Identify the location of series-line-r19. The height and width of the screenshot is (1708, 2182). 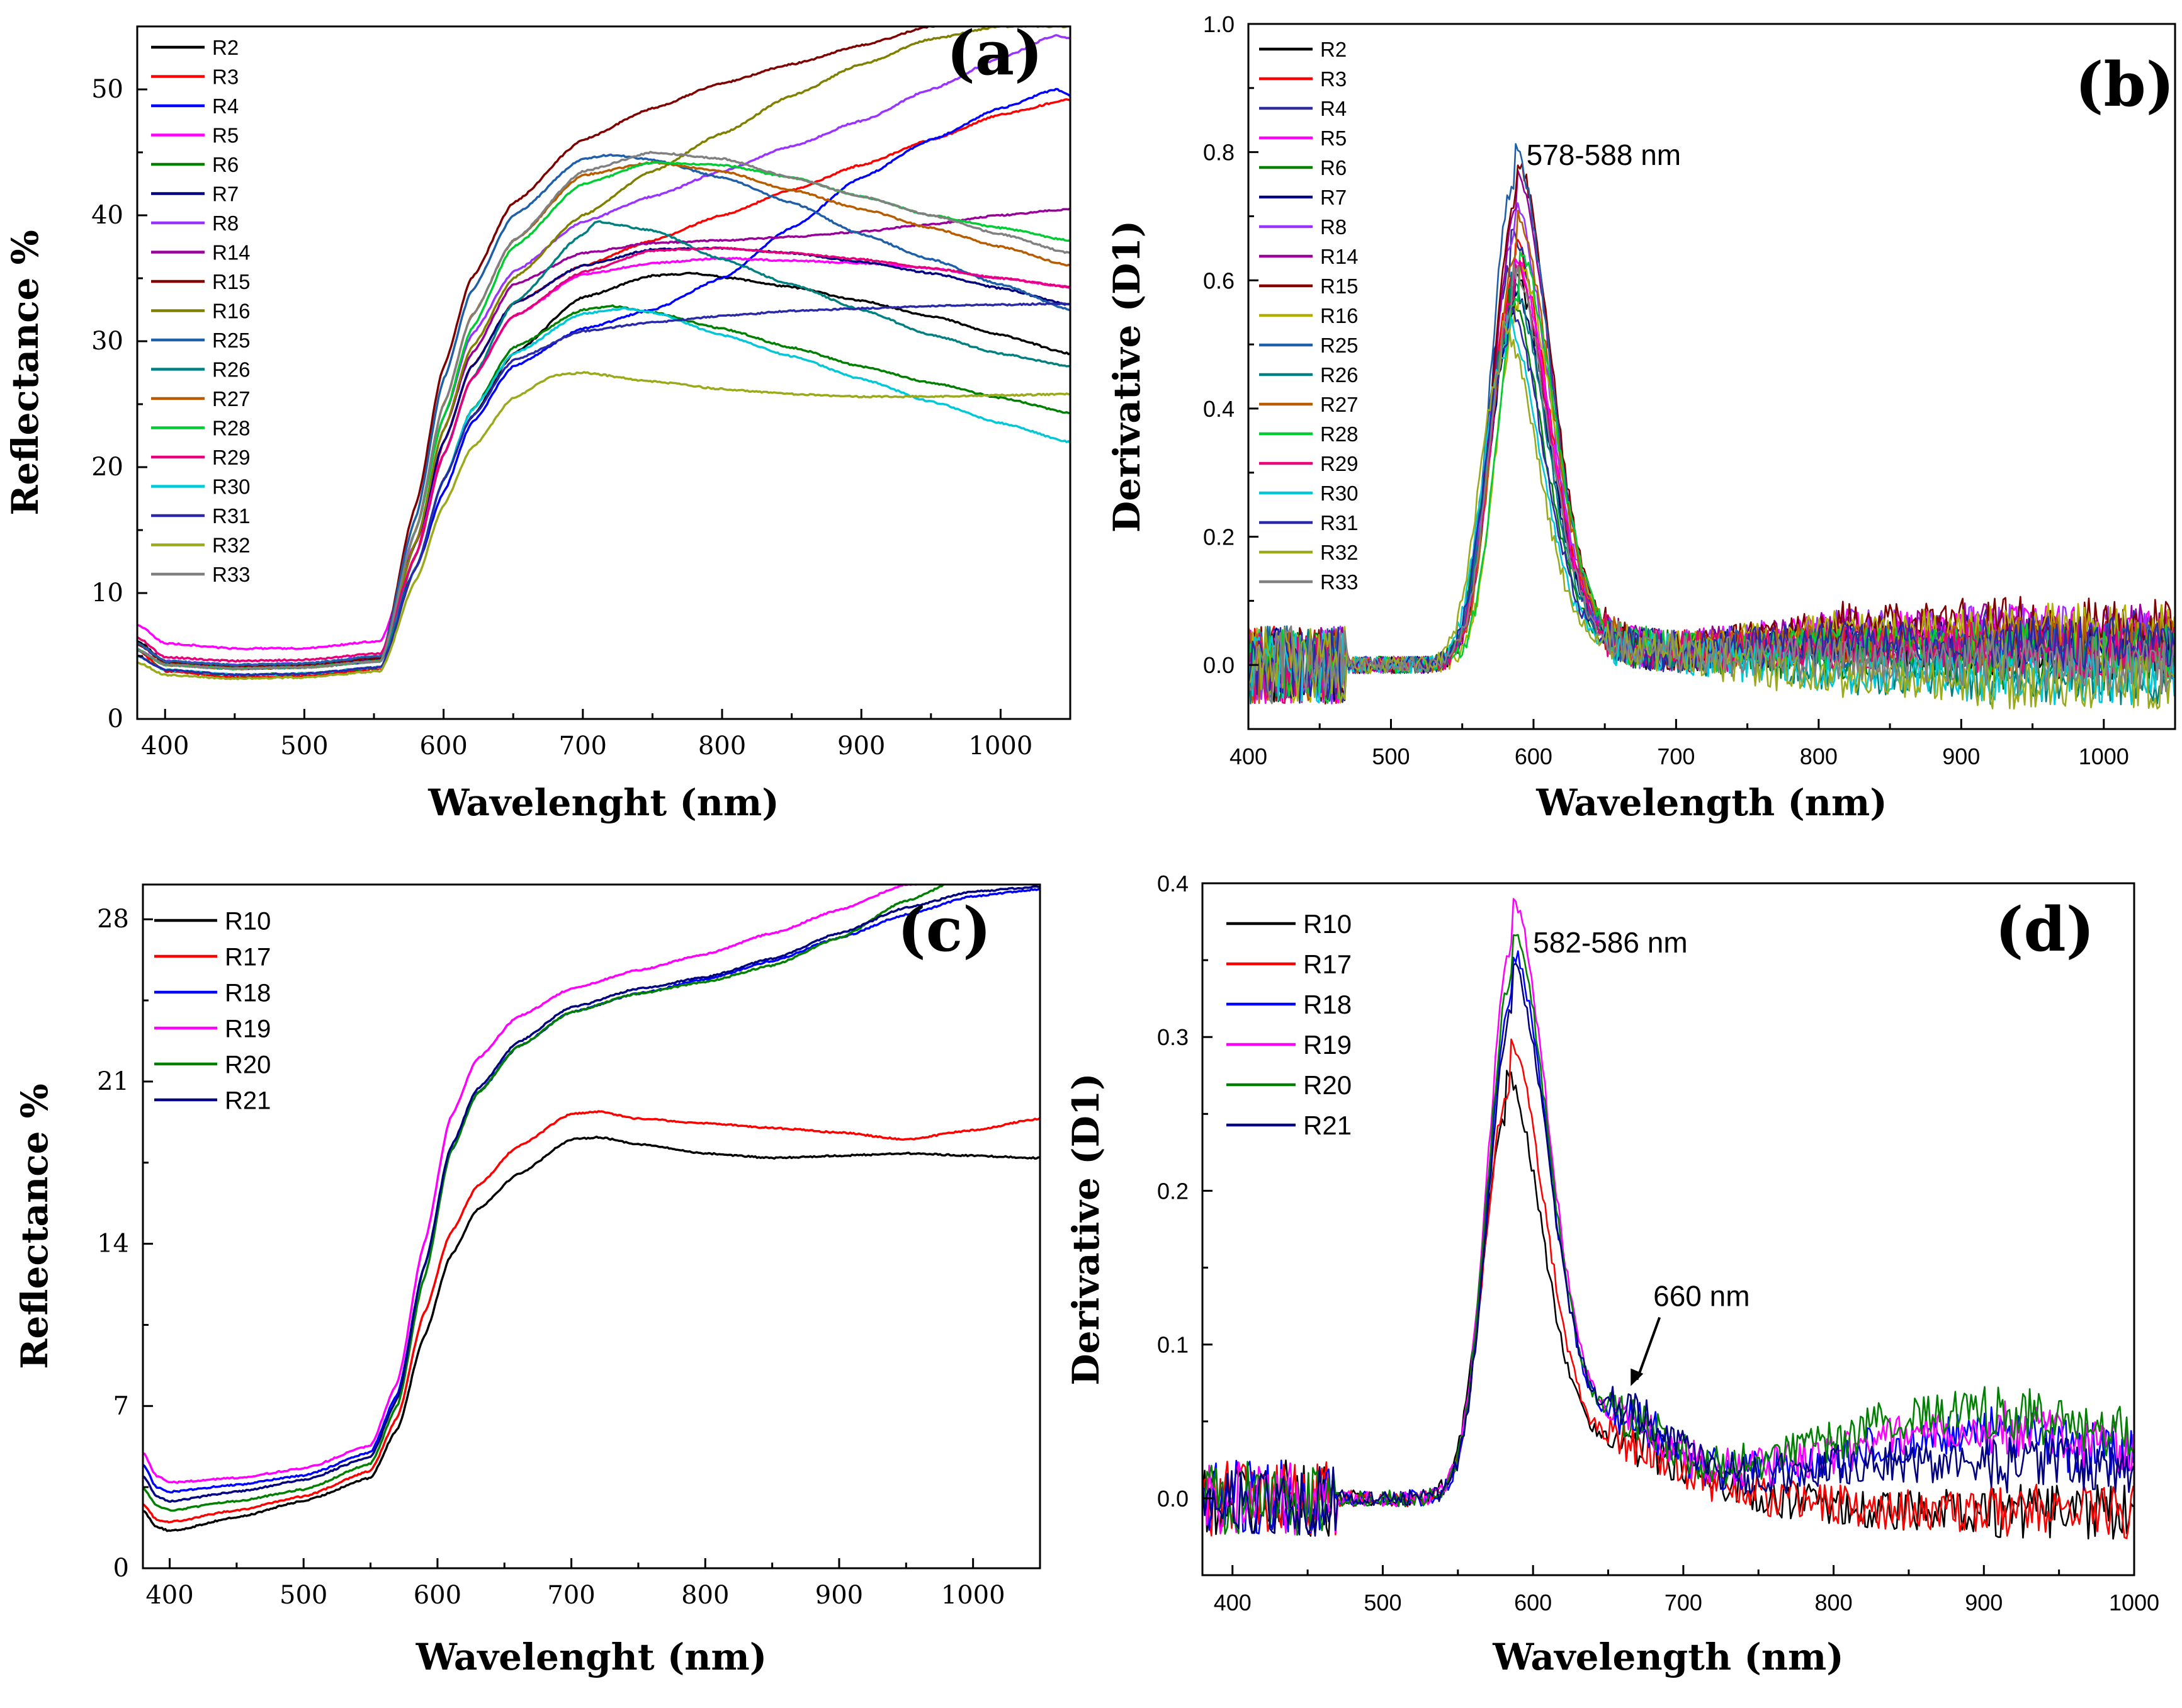
(534, 1185).